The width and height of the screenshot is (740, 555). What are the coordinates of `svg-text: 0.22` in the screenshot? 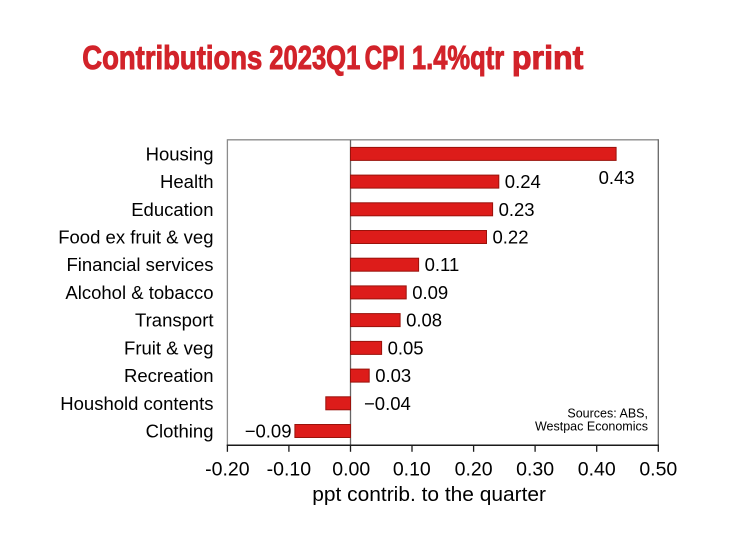 It's located at (511, 237).